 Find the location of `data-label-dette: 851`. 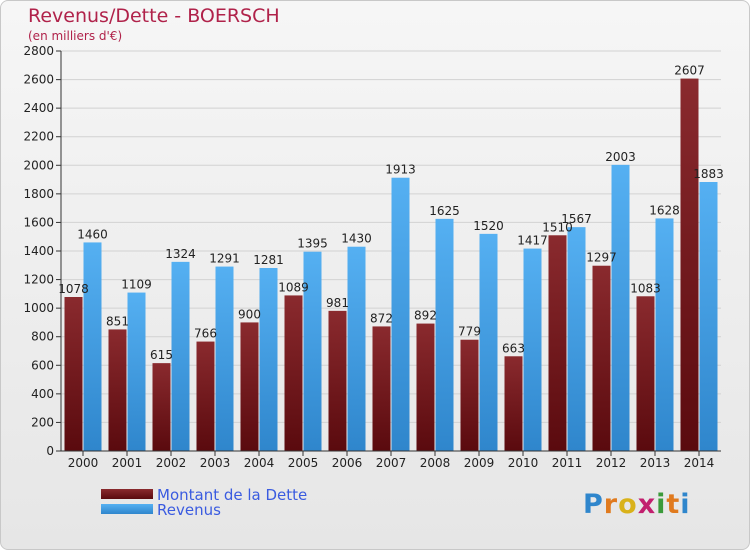

data-label-dette: 851 is located at coordinates (117, 321).